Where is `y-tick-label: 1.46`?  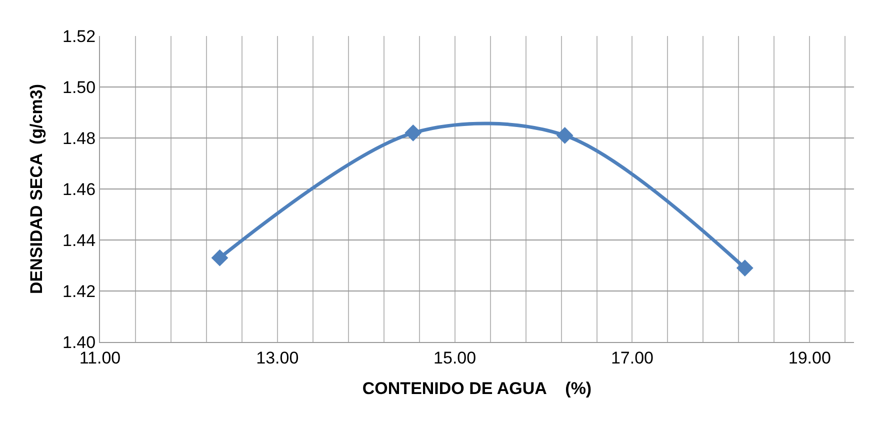 y-tick-label: 1.46 is located at coordinates (79, 189).